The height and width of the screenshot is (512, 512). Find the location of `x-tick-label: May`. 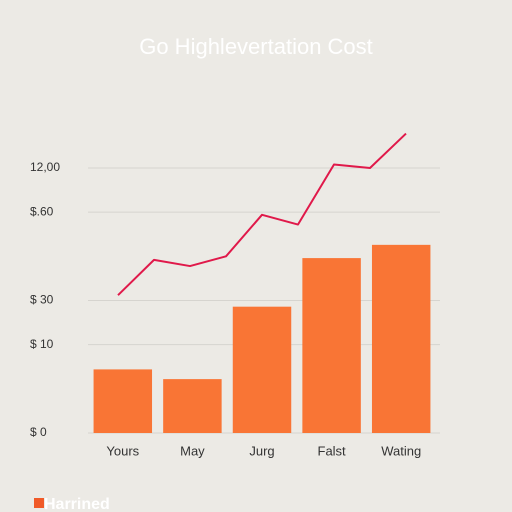

x-tick-label: May is located at coordinates (192, 450).